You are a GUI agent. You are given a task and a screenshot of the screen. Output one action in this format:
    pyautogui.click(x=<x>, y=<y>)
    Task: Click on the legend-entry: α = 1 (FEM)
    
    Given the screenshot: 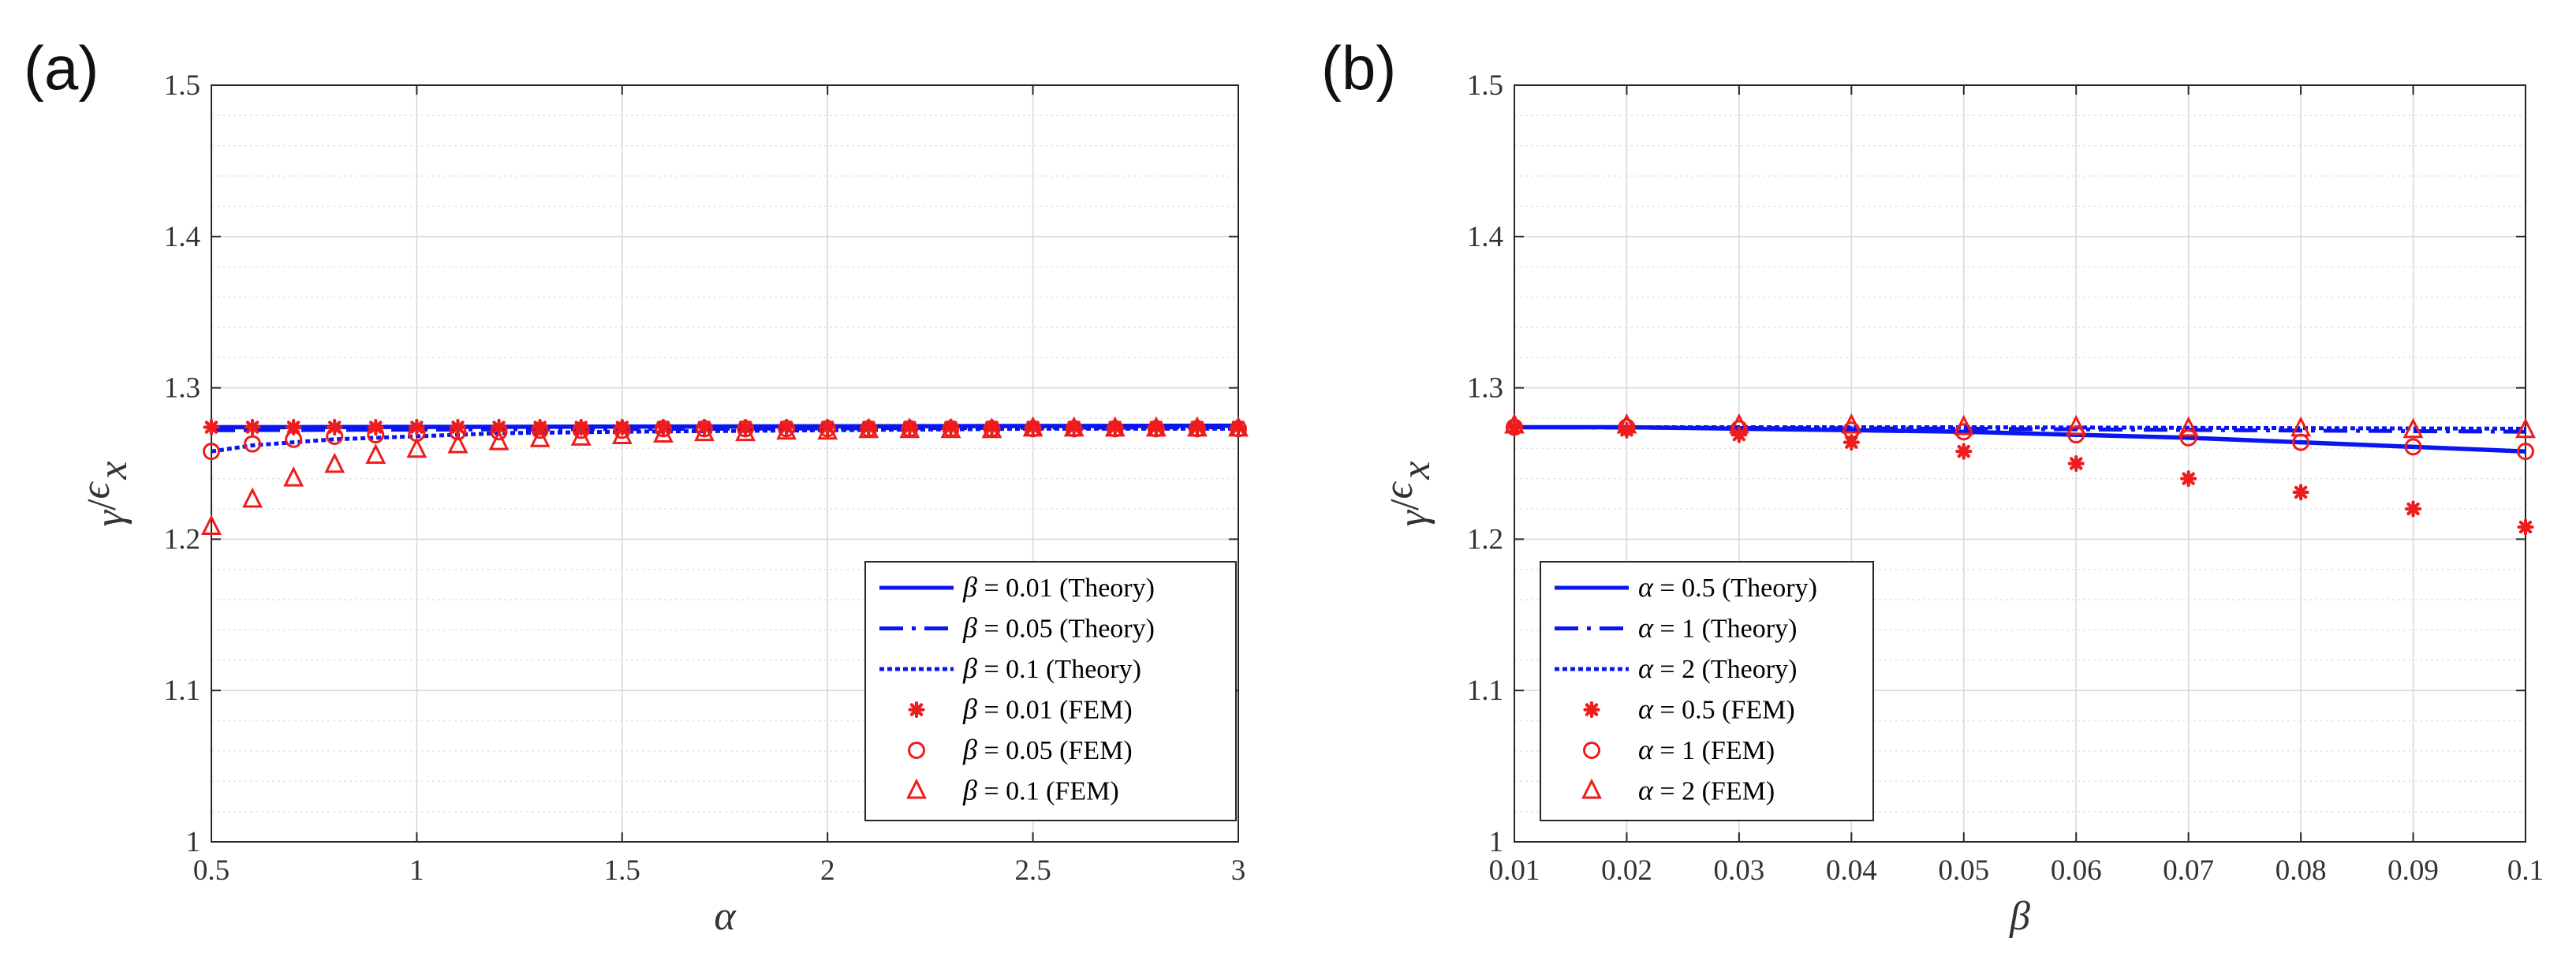 What is the action you would take?
    pyautogui.click(x=1706, y=749)
    